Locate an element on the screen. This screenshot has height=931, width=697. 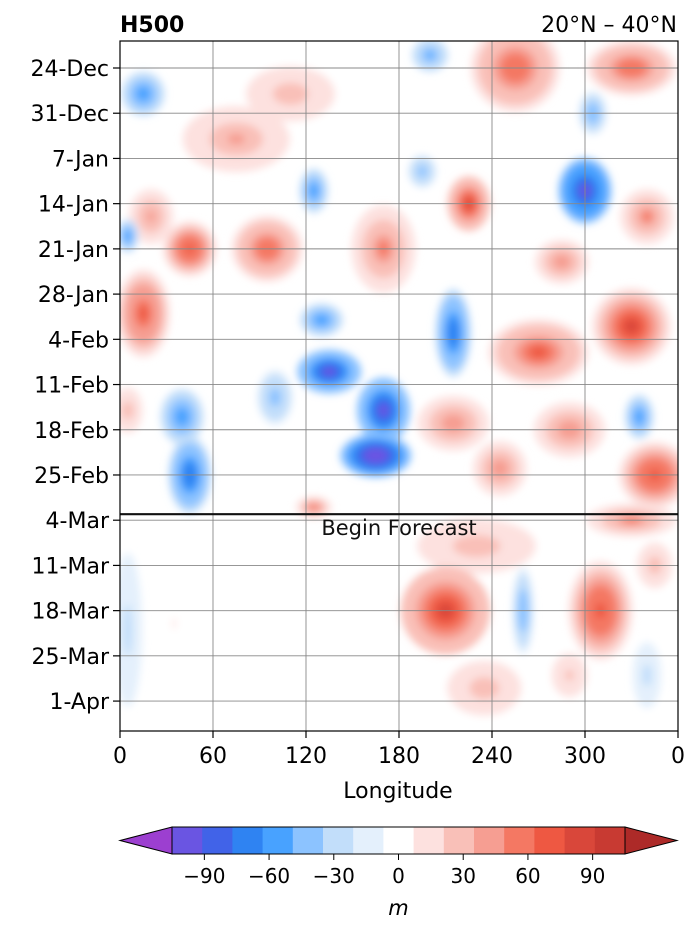
colorbar-tick-label: 30 is located at coordinates (462, 876).